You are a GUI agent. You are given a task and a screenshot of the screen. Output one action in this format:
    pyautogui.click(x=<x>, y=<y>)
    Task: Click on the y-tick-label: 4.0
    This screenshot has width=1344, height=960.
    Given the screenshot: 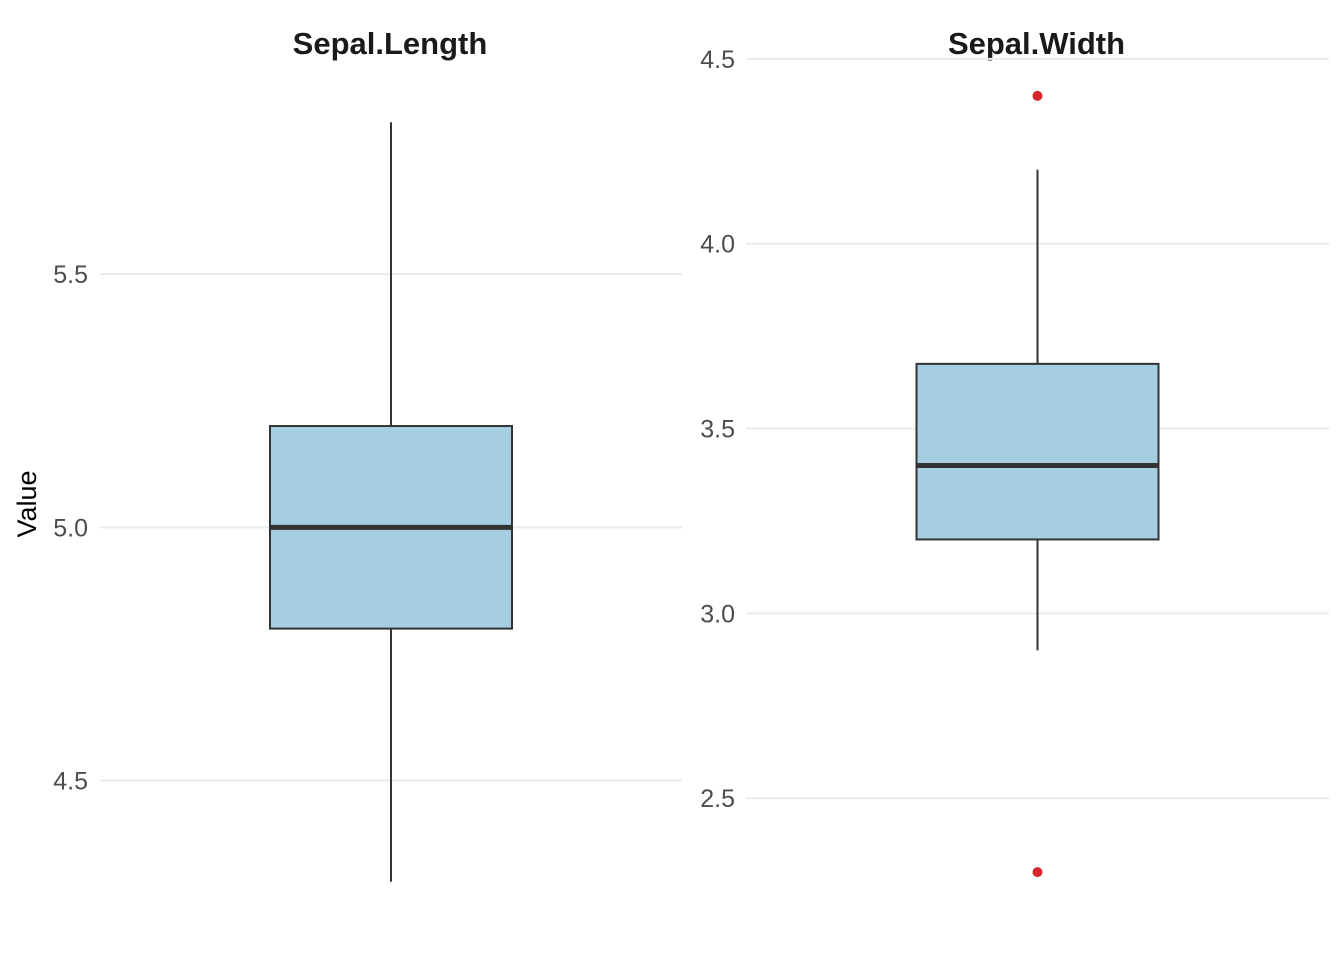 What is the action you would take?
    pyautogui.click(x=717, y=245)
    